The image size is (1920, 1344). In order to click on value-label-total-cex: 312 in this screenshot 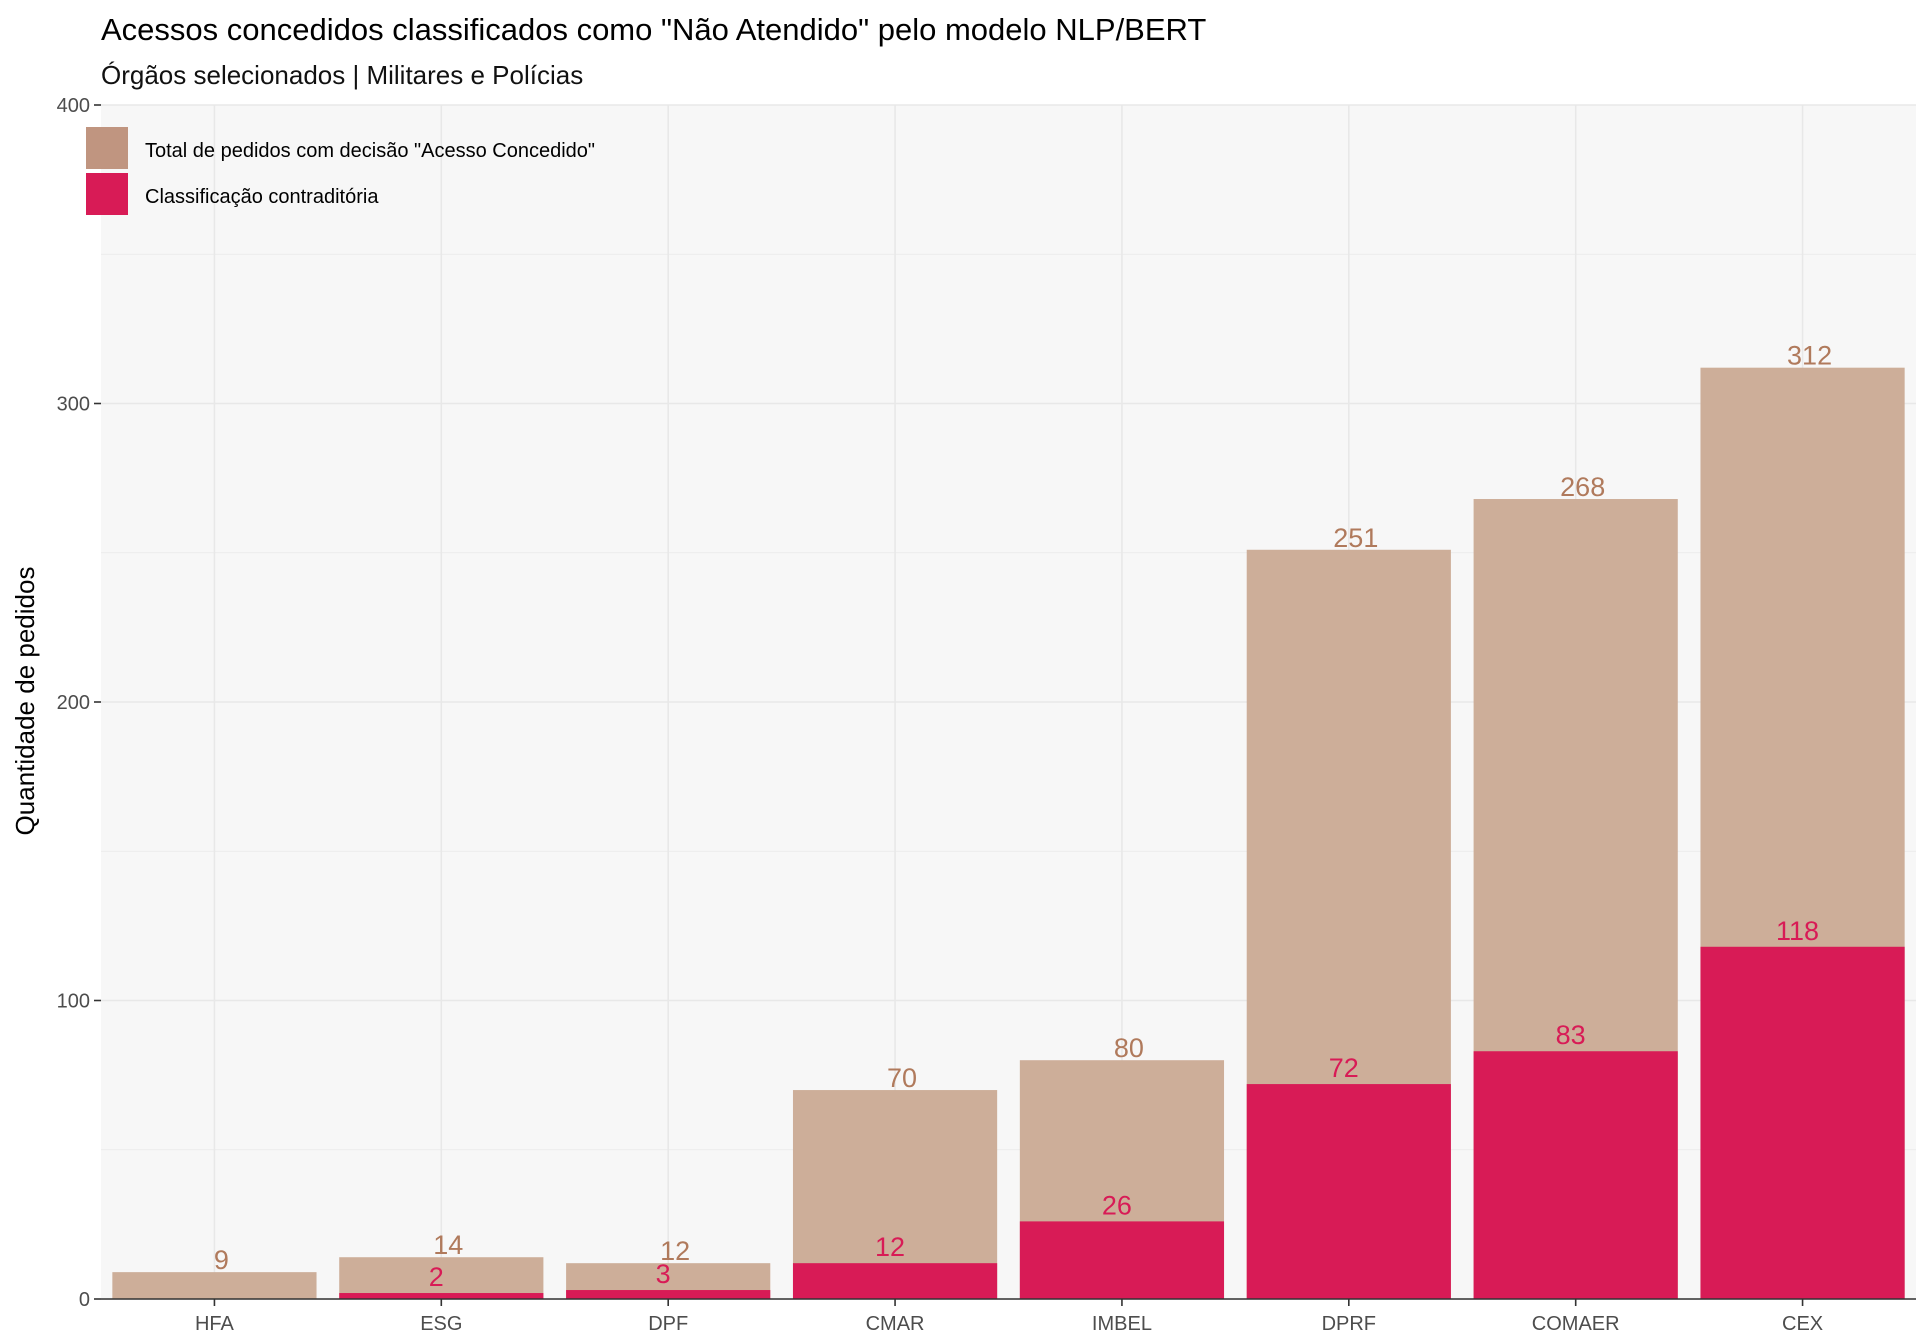, I will do `click(1809, 356)`.